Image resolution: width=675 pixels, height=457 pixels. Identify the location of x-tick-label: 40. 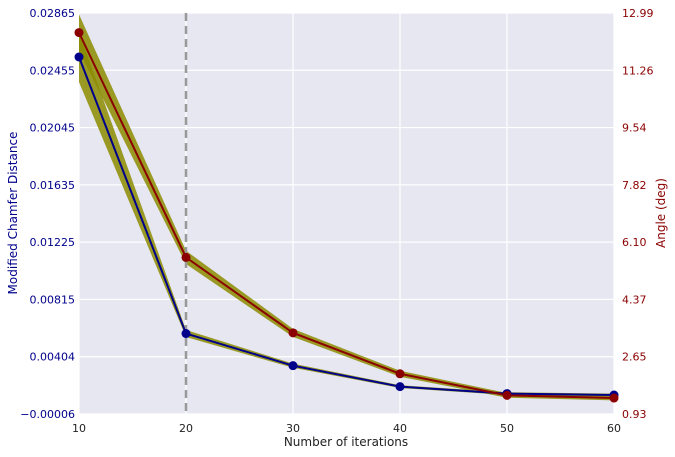
(400, 428).